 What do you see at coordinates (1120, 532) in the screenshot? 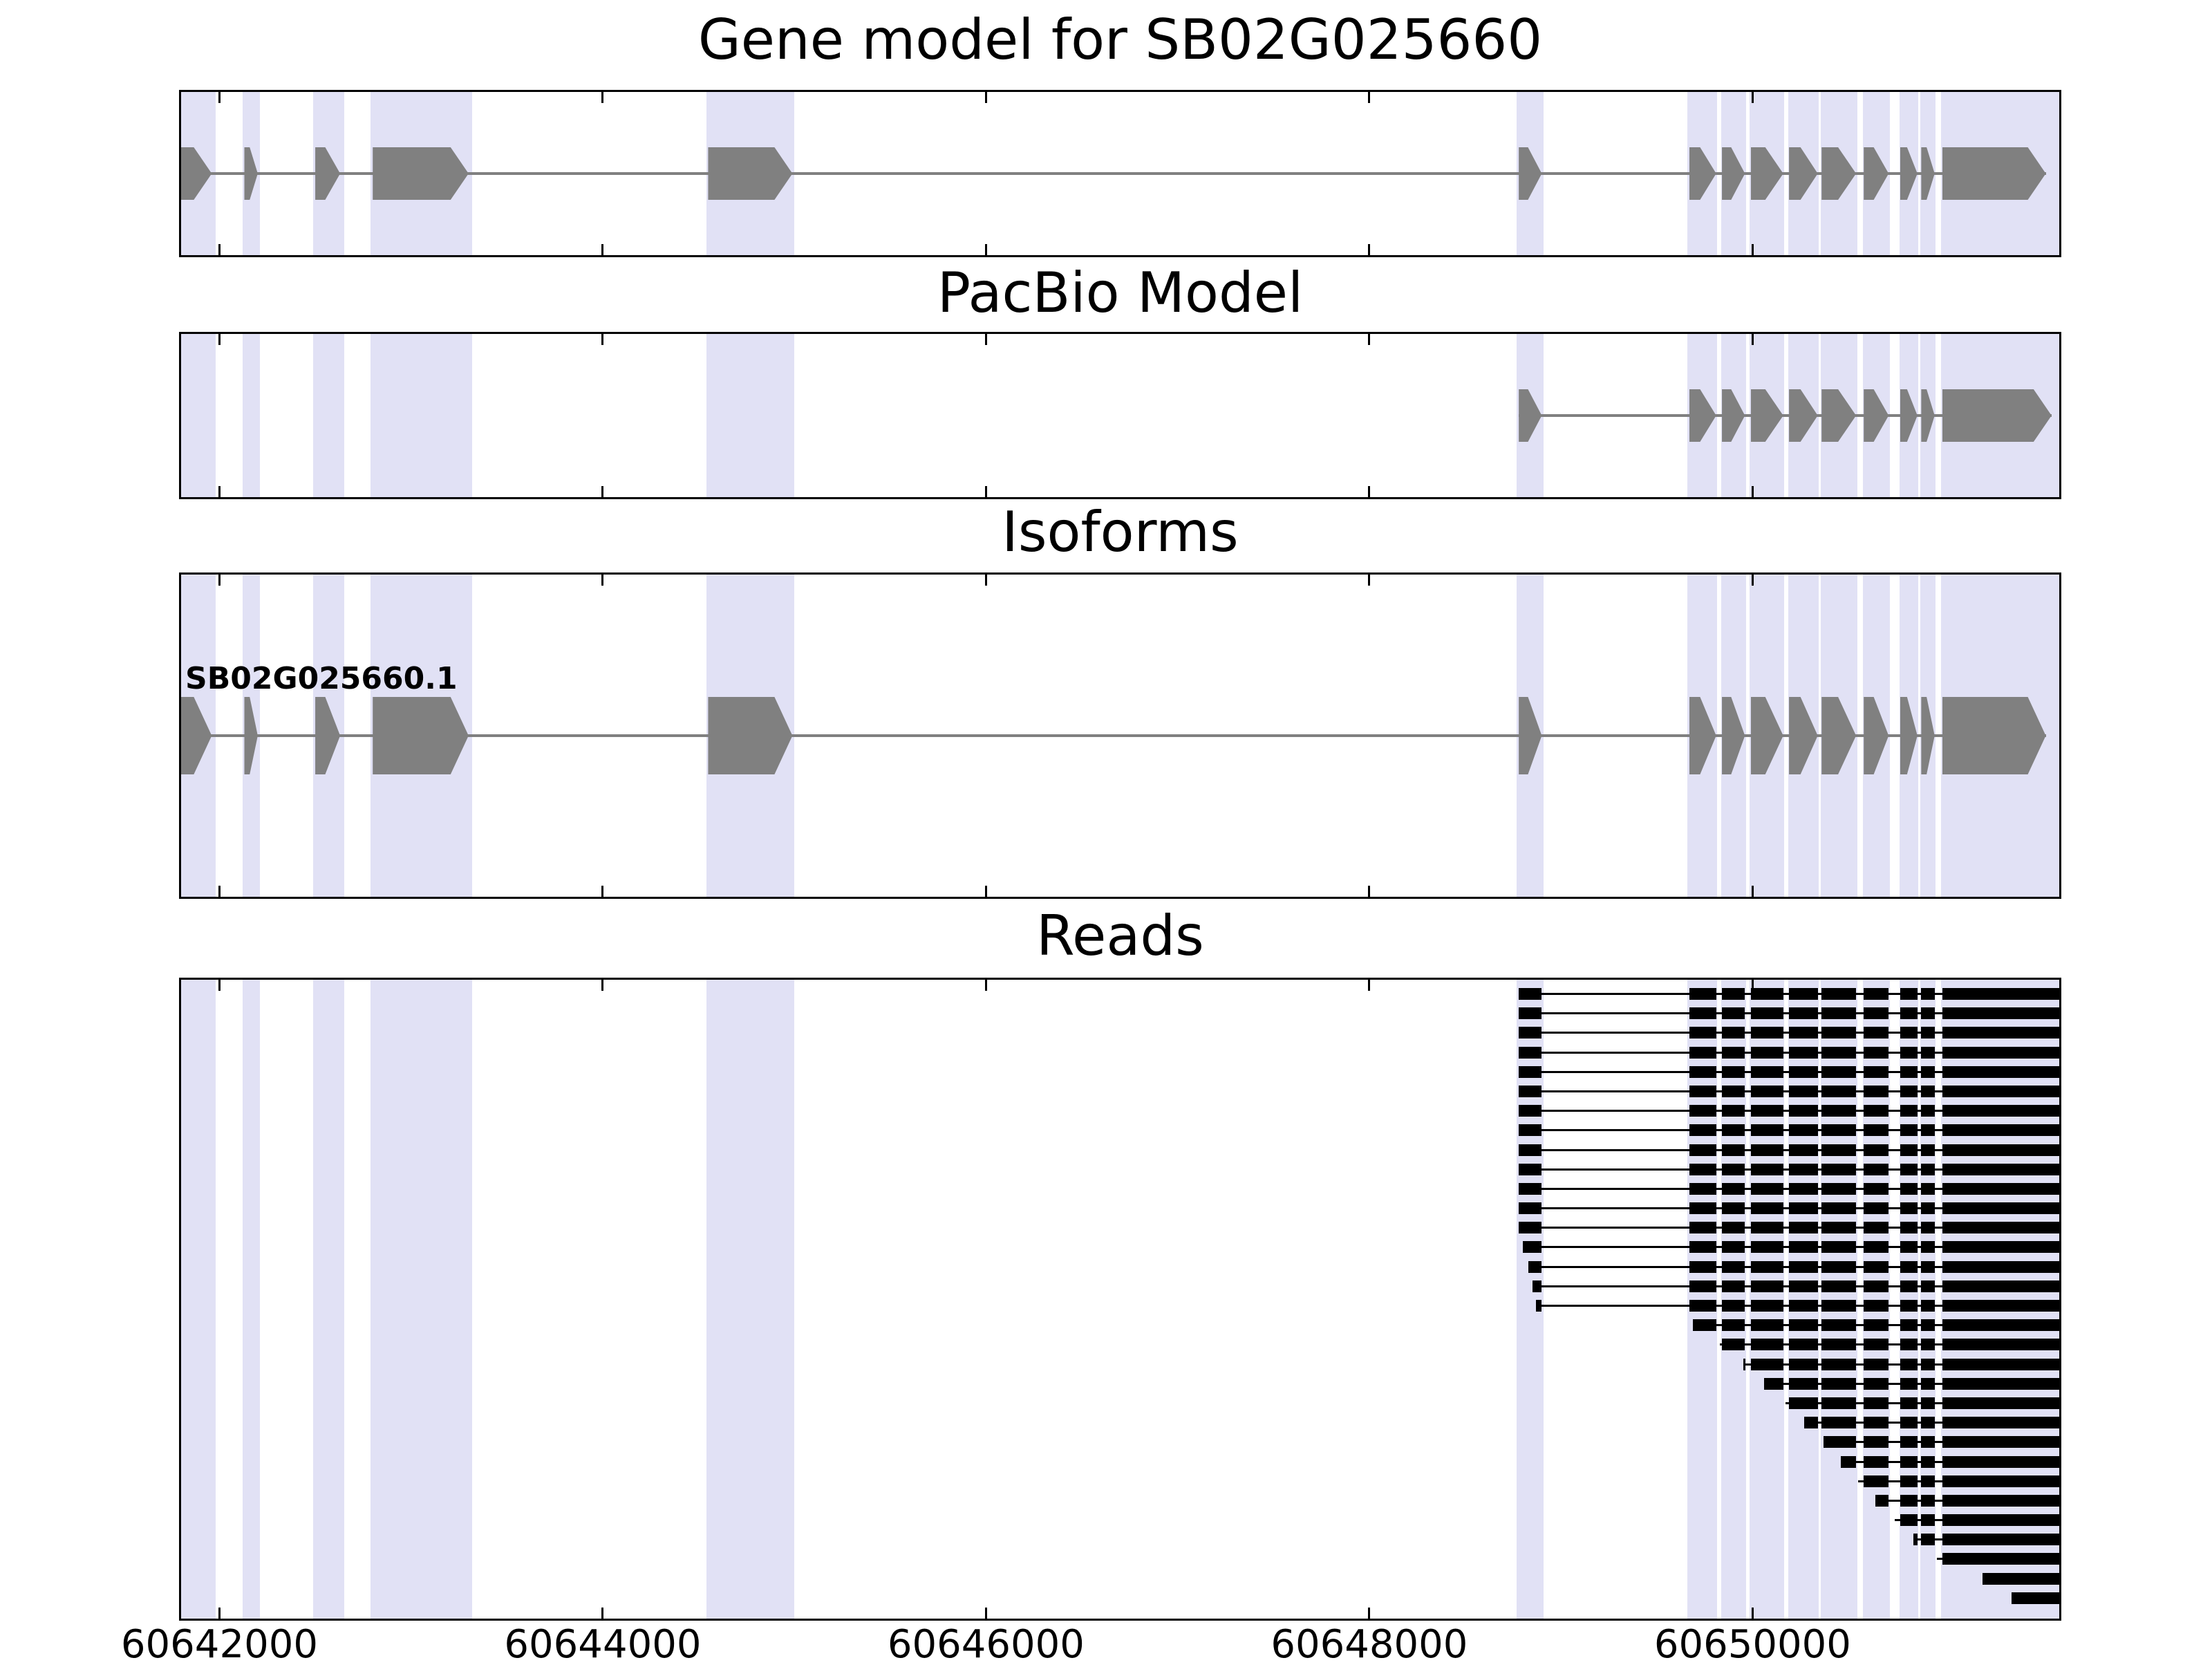
I see `isoforms-title: Isoforms` at bounding box center [1120, 532].